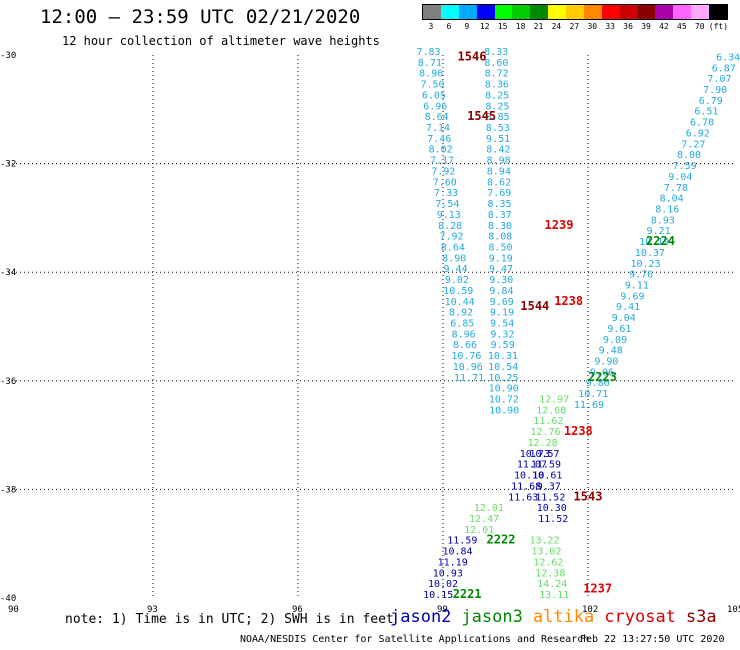  I want to click on lat-tick-label: -32, so click(8, 165).